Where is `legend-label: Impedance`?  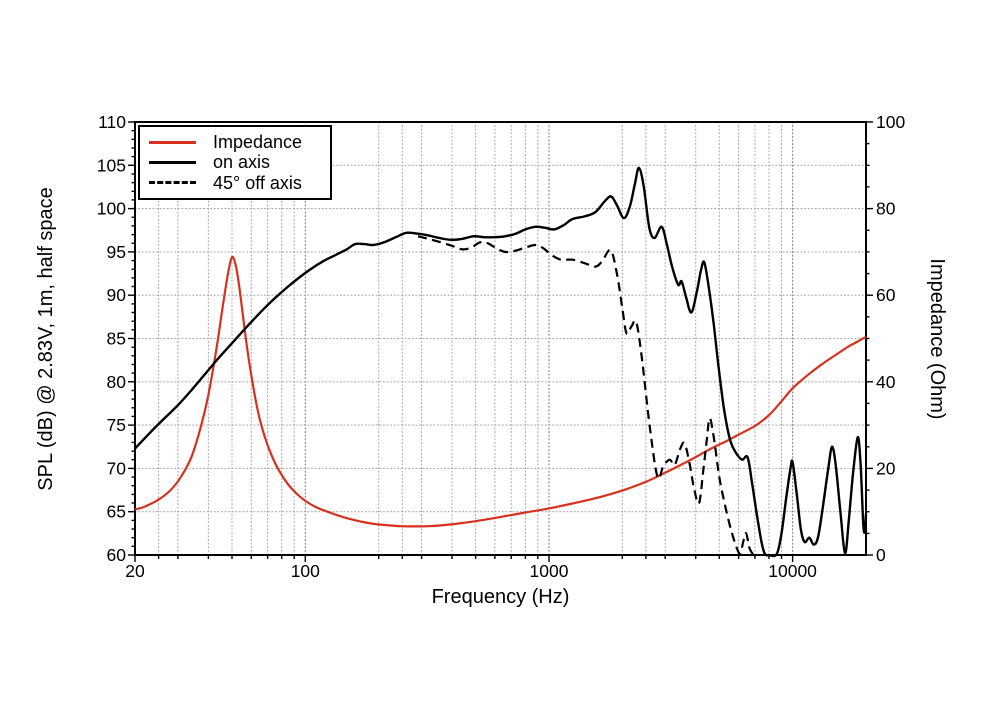 legend-label: Impedance is located at coordinates (258, 142).